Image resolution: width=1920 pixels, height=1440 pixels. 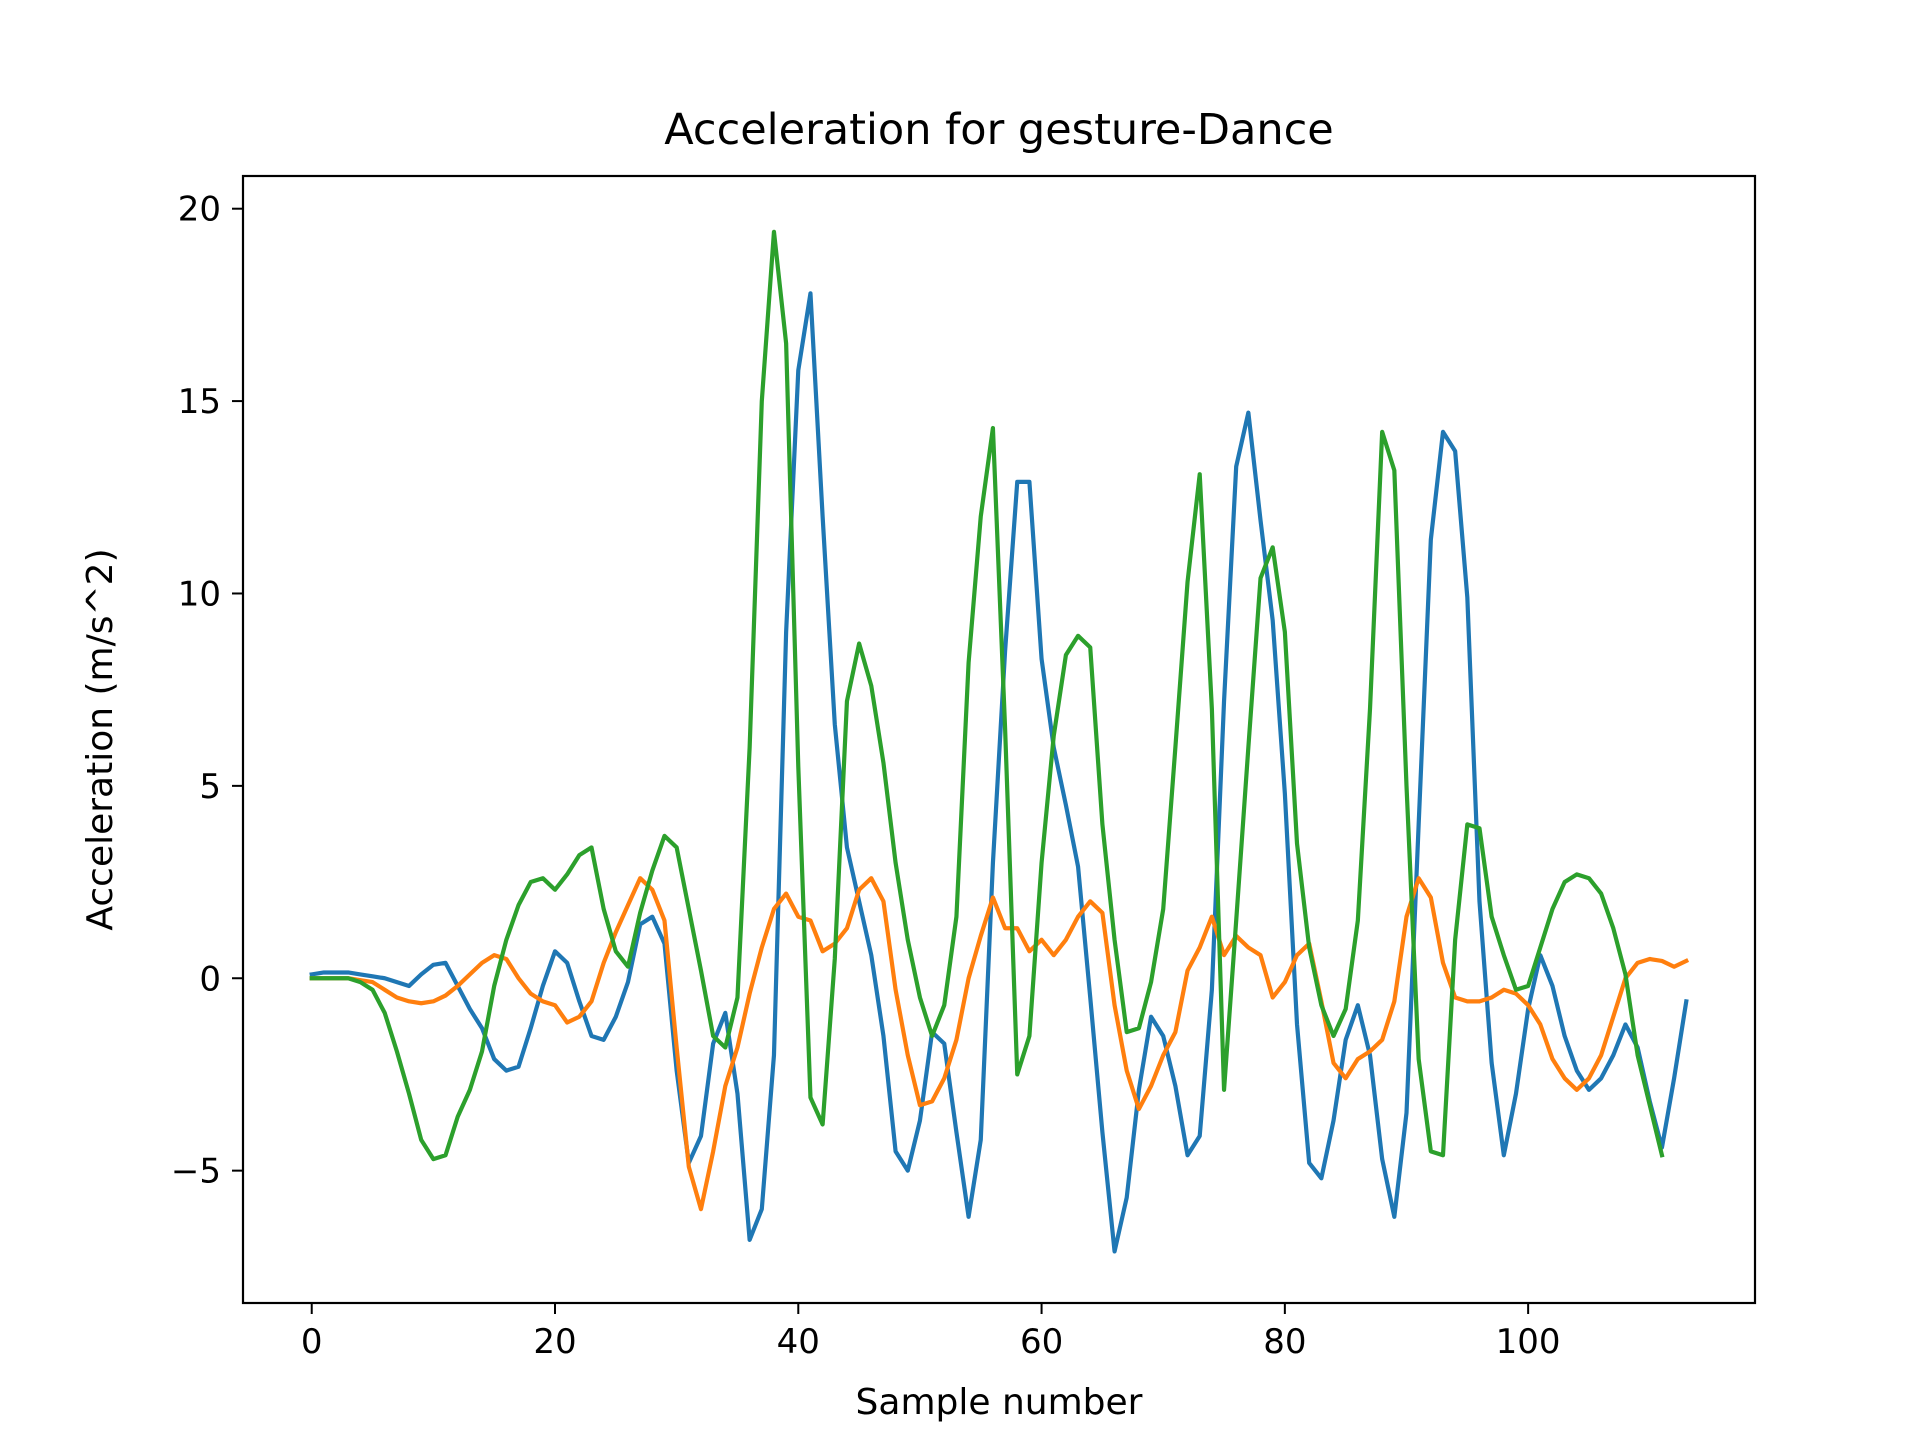 I want to click on x-tick-label: 20, so click(x=554, y=1342).